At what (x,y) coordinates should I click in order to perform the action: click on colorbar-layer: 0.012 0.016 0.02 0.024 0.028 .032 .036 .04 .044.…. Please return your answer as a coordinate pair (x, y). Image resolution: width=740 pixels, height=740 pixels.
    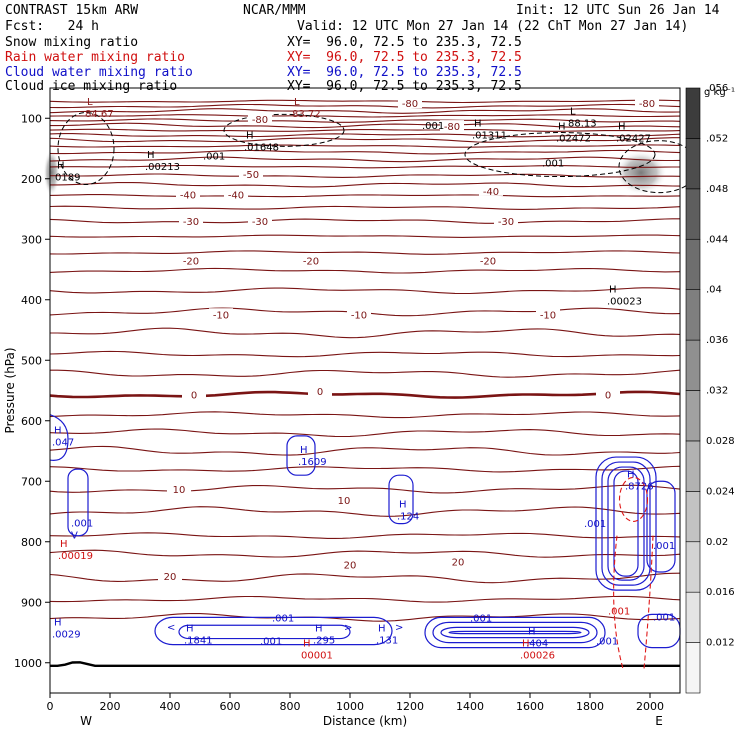
    Looking at the image, I should click on (710, 388).